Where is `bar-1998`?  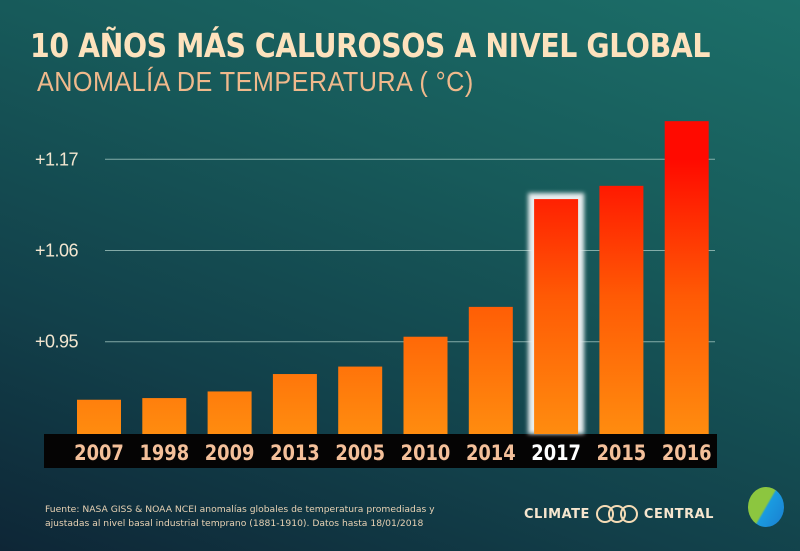 bar-1998 is located at coordinates (164, 416).